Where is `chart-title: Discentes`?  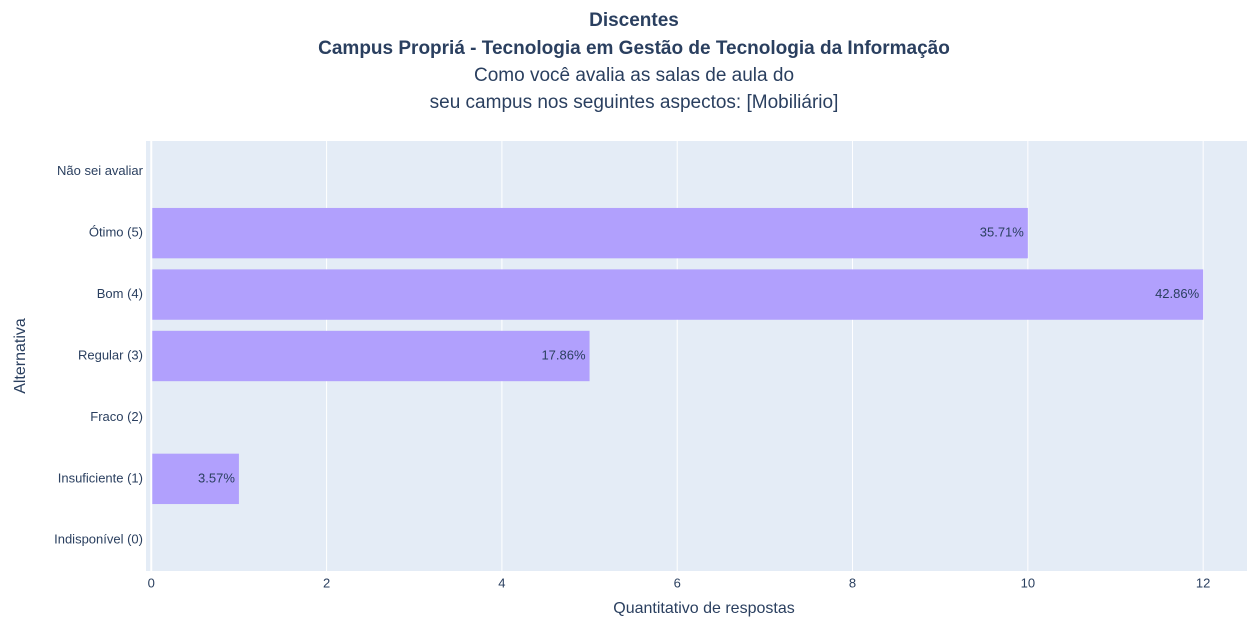 chart-title: Discentes is located at coordinates (634, 20).